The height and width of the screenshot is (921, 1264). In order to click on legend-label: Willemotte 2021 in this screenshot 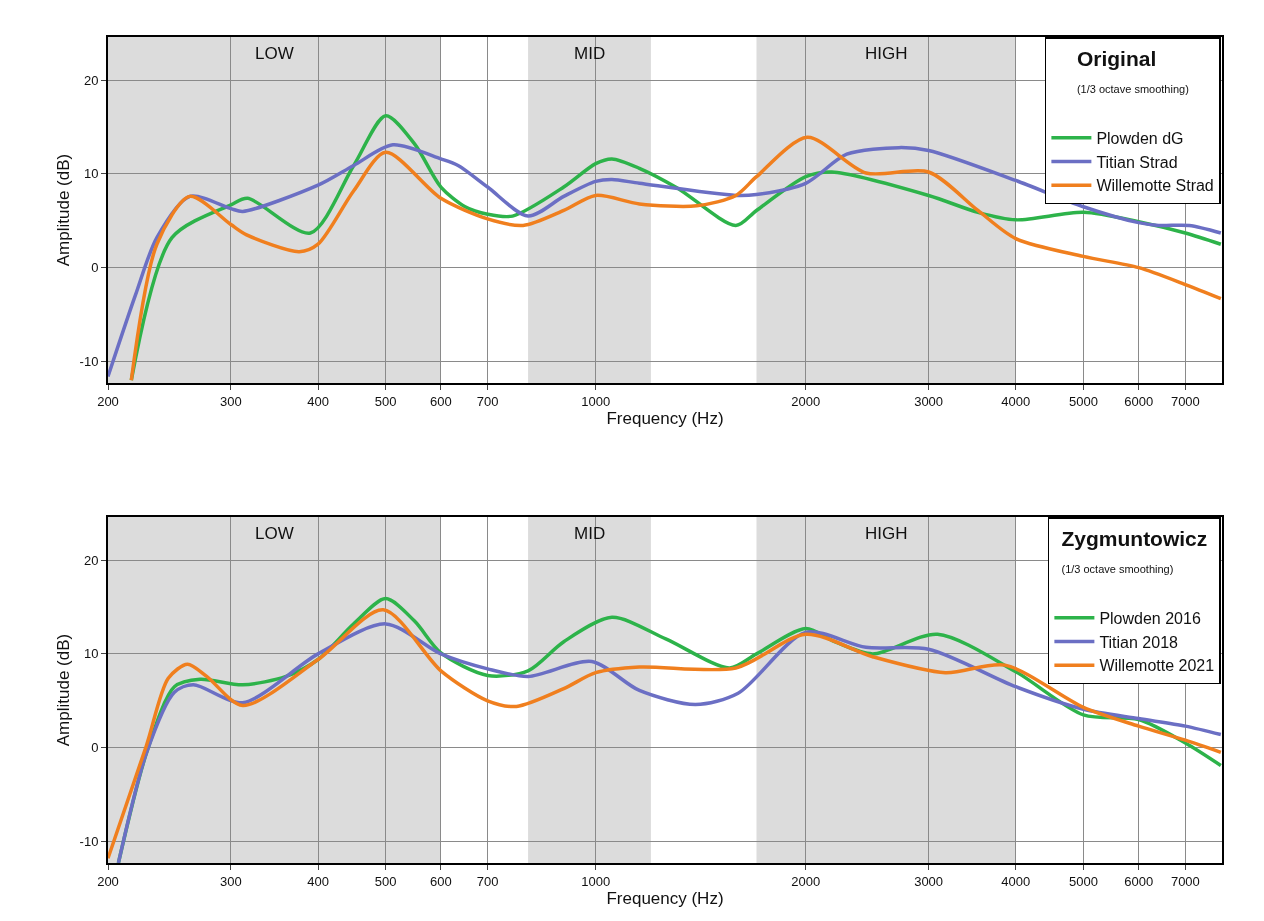, I will do `click(1157, 666)`.